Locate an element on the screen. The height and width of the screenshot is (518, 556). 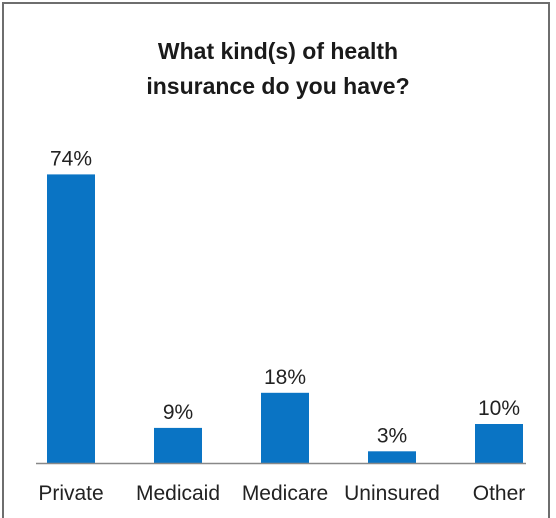
value-label-medicaid: 9% is located at coordinates (178, 412).